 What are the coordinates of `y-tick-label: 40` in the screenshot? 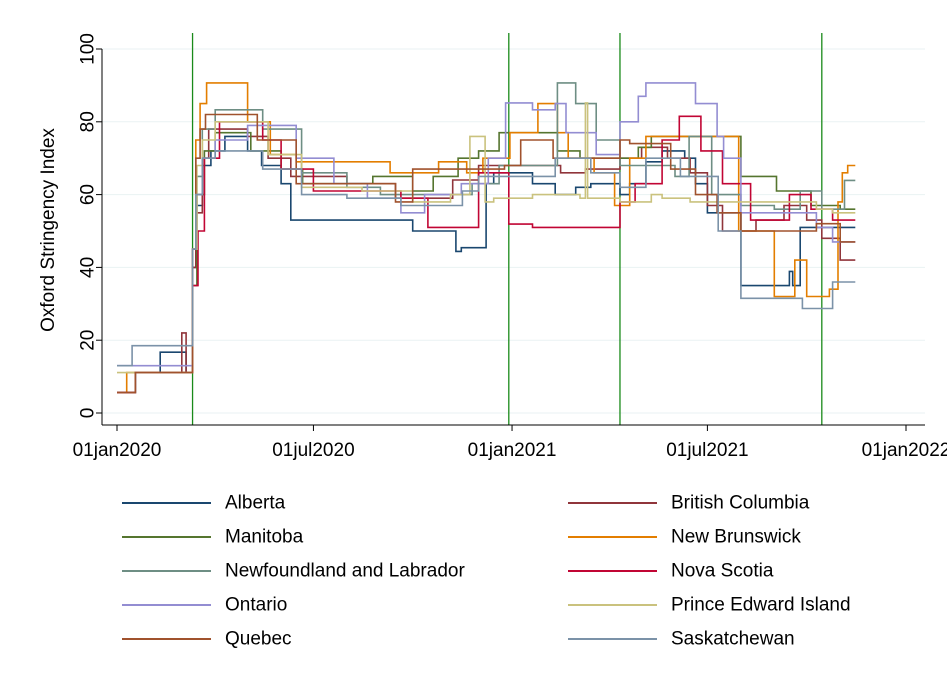 It's located at (88, 267).